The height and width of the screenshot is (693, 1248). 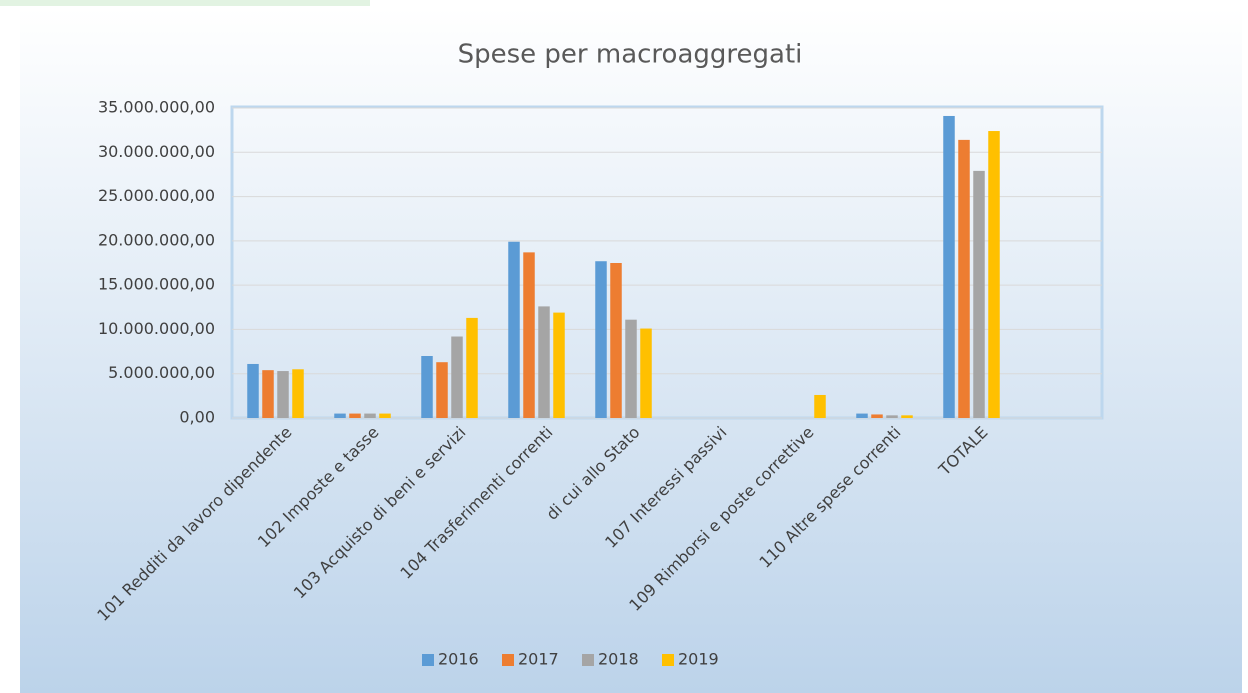 I want to click on top-strip, so click(x=185, y=3).